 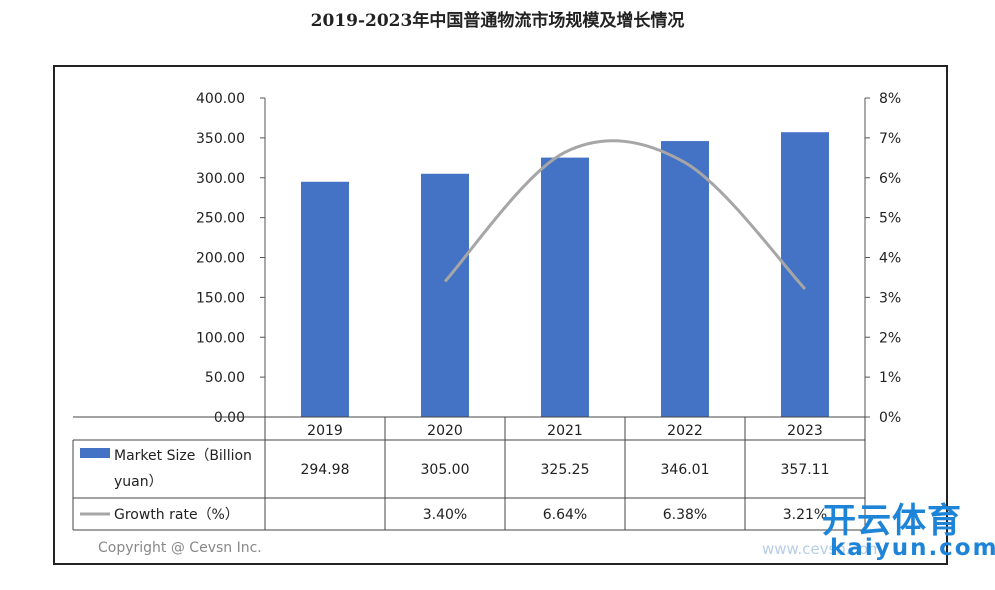 What do you see at coordinates (890, 418) in the screenshot?
I see `right-tick-label: 0%` at bounding box center [890, 418].